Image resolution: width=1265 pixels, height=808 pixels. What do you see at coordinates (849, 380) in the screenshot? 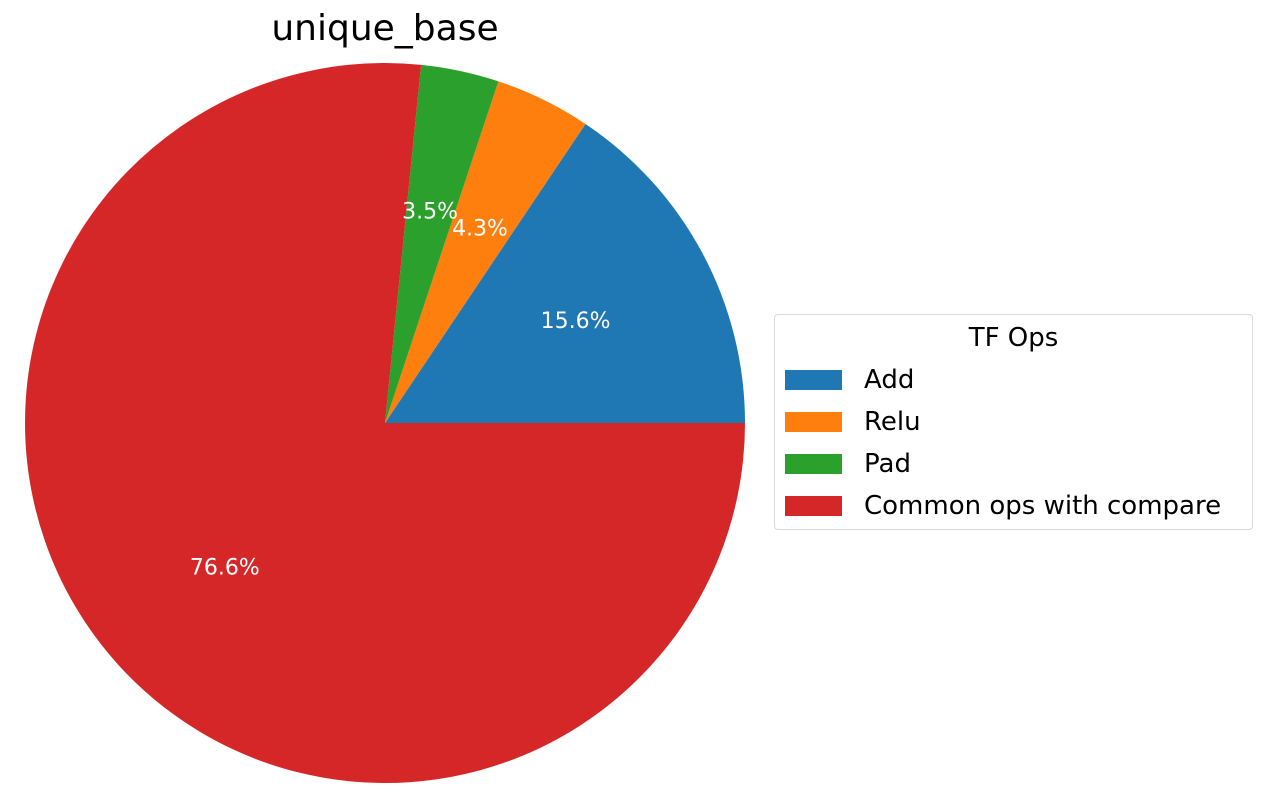
I see `legend-item-add: Add` at bounding box center [849, 380].